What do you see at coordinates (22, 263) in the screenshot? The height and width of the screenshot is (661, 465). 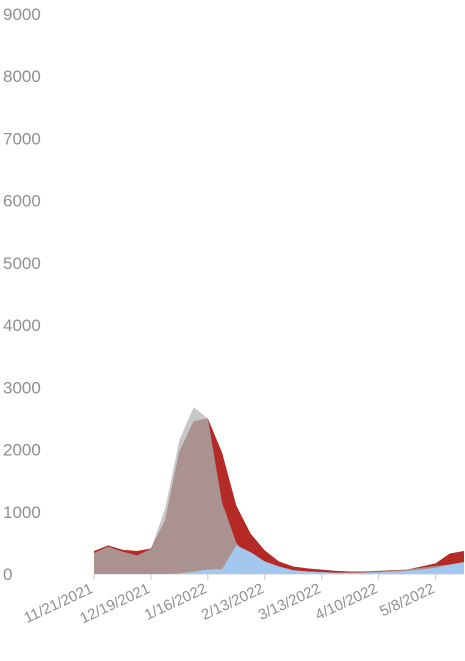 I see `y-tick-label: 5000` at bounding box center [22, 263].